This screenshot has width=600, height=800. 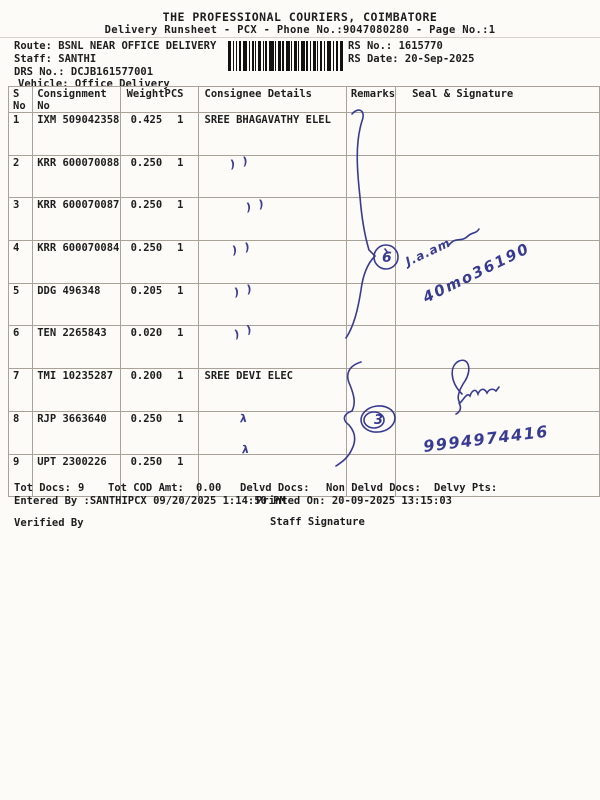 I want to click on cell-weight: 0.425, so click(x=146, y=120).